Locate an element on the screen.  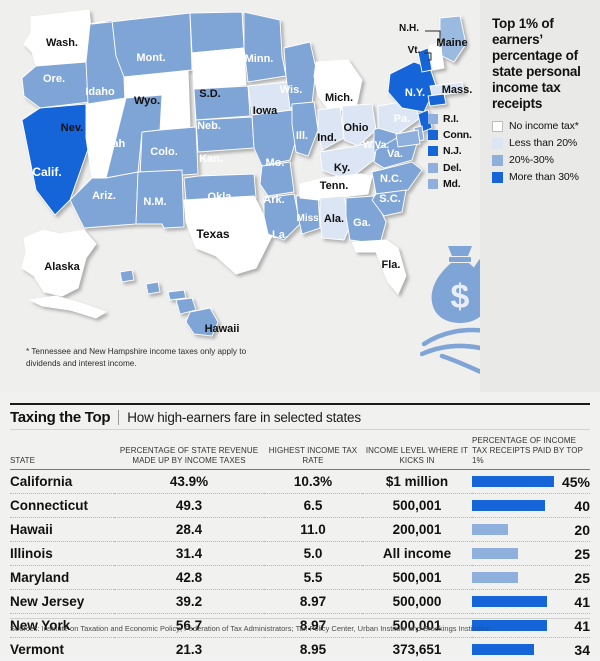
col-header-state: STATE is located at coordinates (62, 453).